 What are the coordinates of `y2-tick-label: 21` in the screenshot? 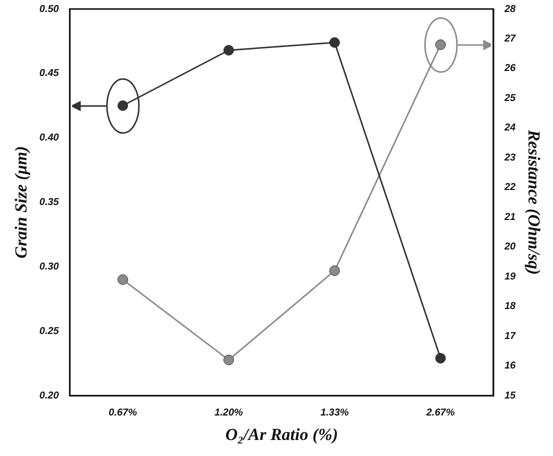 It's located at (509, 217).